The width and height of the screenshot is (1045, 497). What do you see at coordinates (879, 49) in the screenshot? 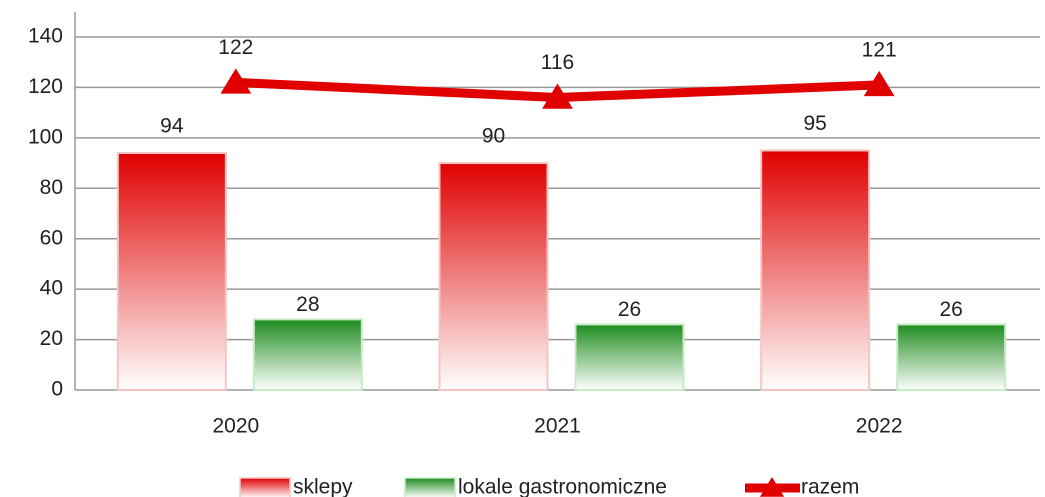
I see `data-label: 121` at bounding box center [879, 49].